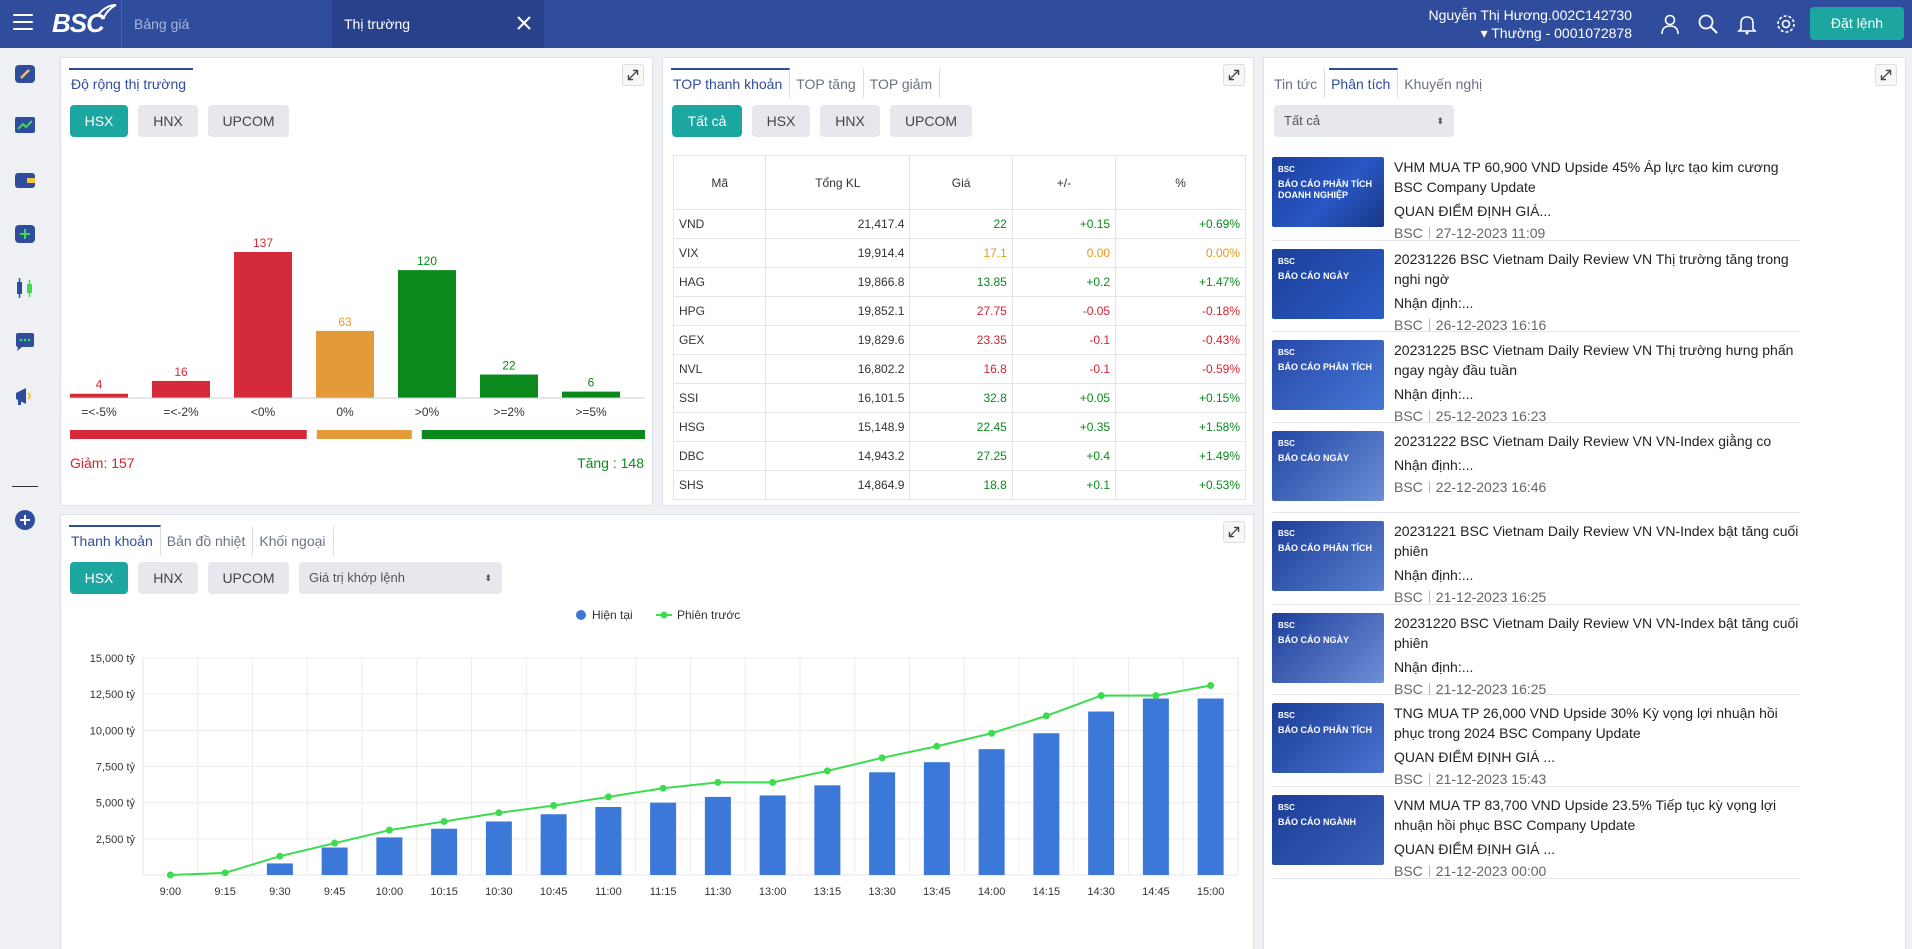 The image size is (1912, 949). Describe the element at coordinates (1670, 24) in the screenshot. I see `user-icon` at that location.